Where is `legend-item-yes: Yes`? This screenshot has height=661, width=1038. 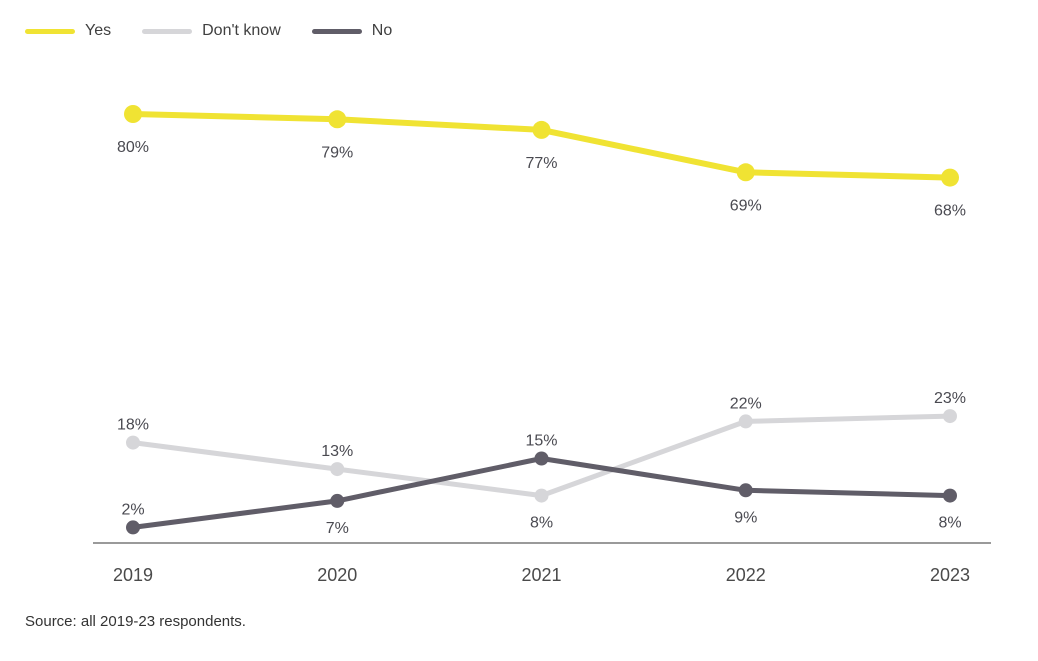
legend-item-yes: Yes is located at coordinates (68, 31).